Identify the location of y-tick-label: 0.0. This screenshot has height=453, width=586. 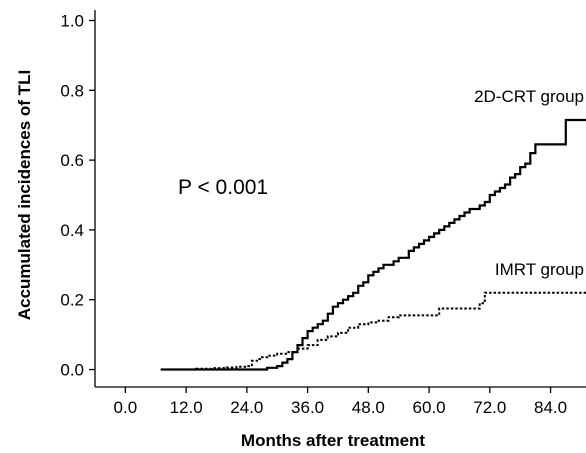
(72, 370).